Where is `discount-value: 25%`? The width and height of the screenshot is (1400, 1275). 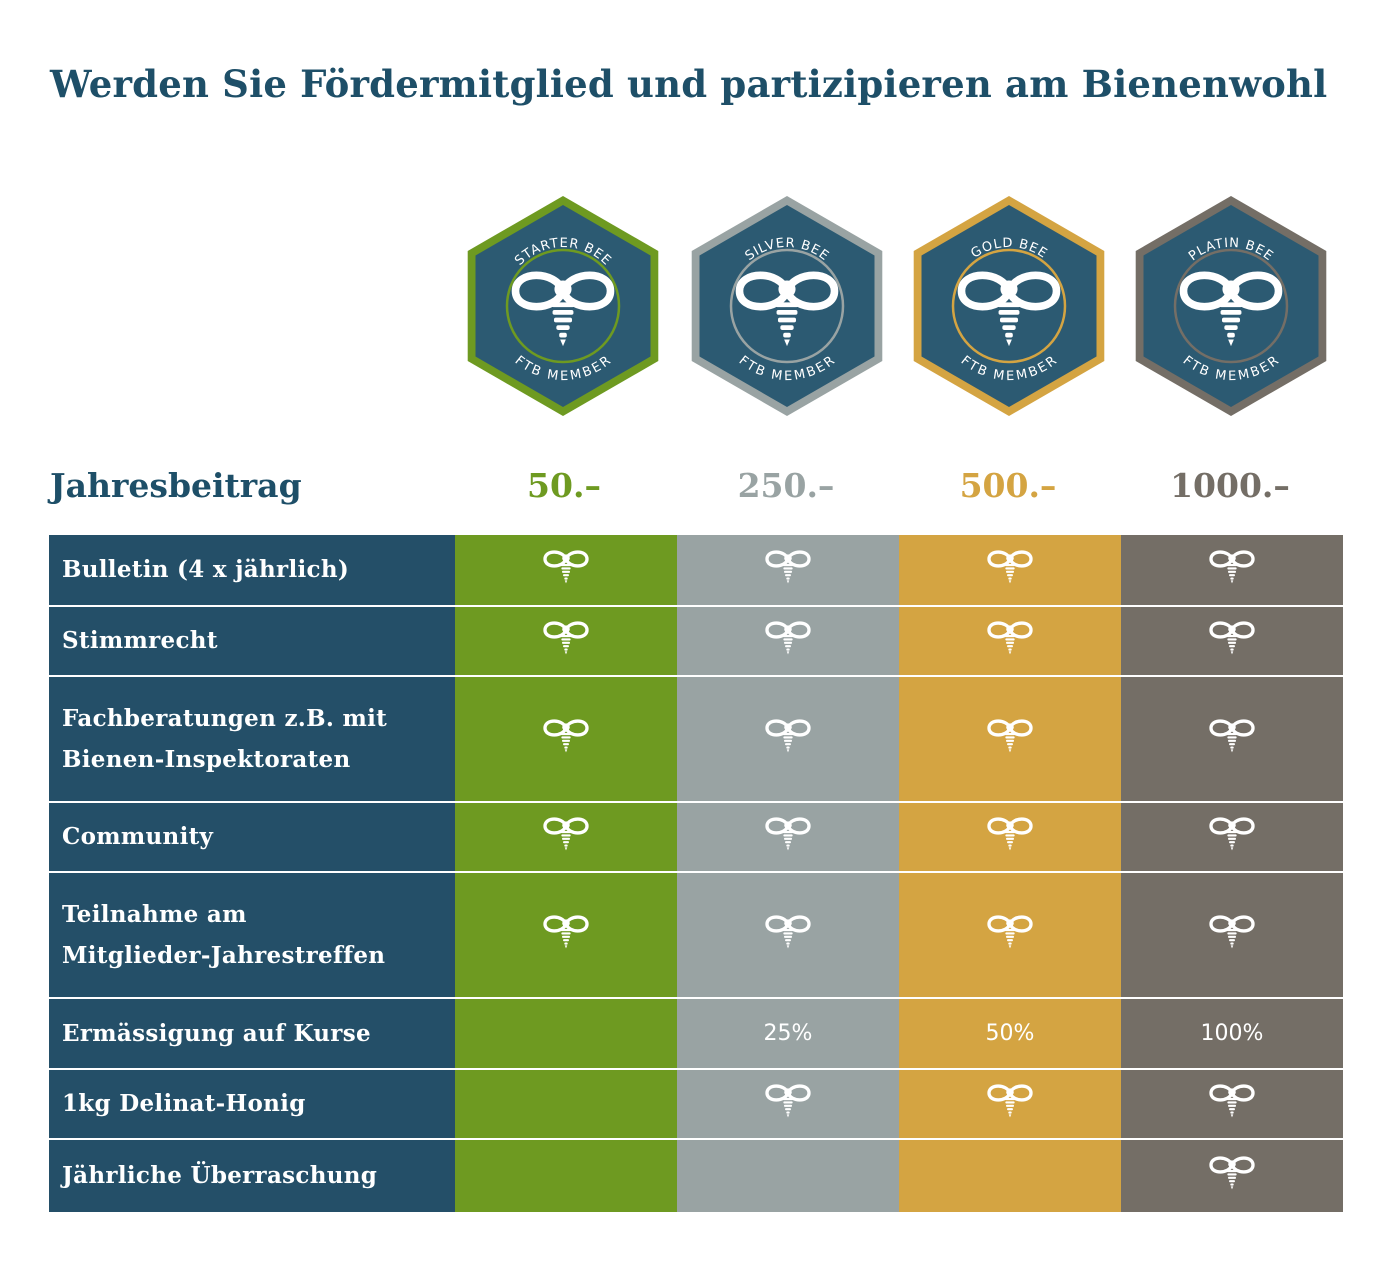
discount-value: 25% is located at coordinates (788, 1033).